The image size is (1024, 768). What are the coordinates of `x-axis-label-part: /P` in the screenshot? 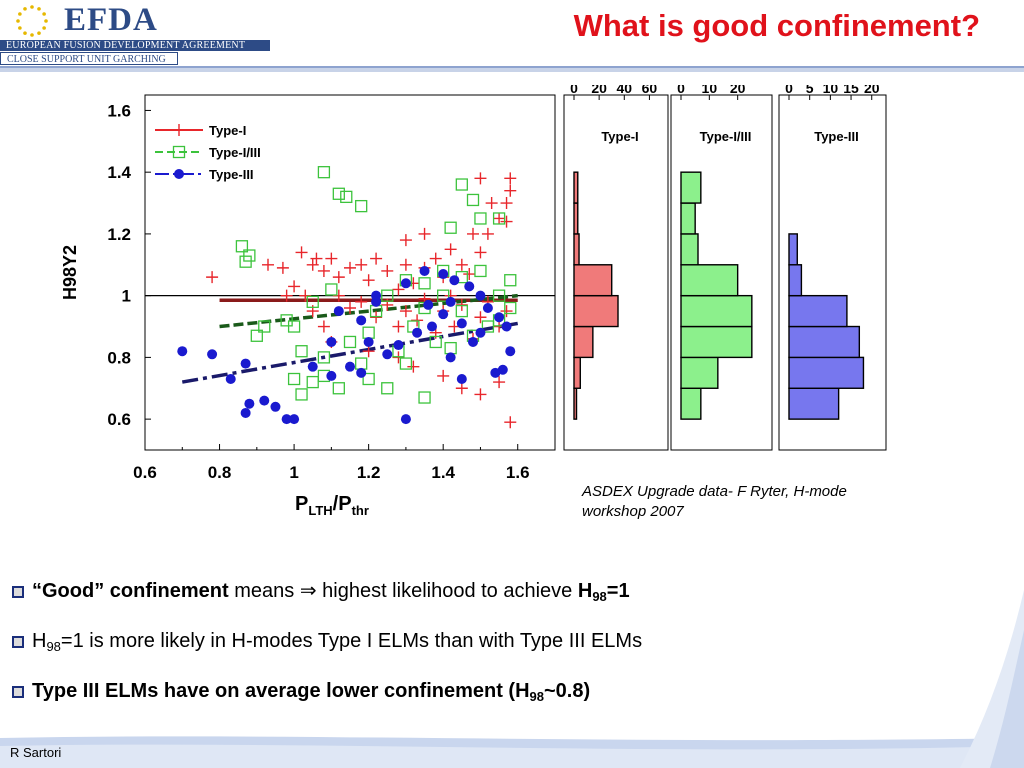 It's located at (342, 504).